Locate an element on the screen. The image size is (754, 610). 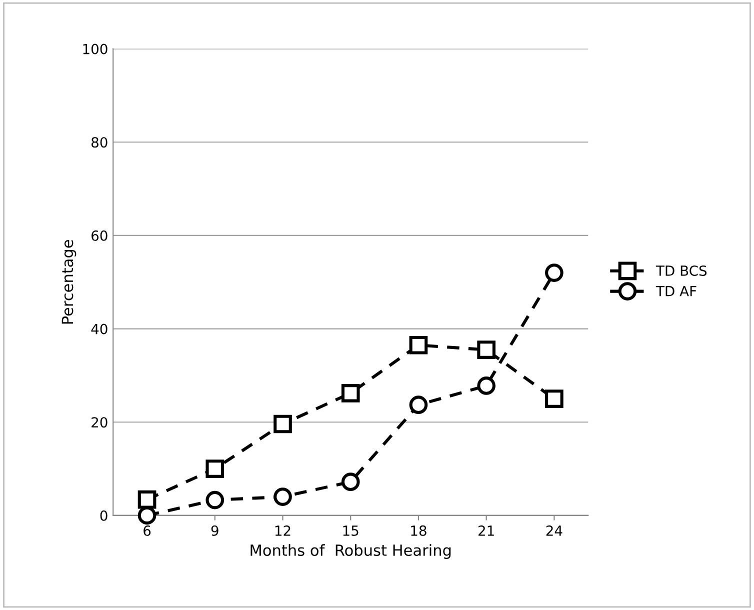
x-tick-label: 9 is located at coordinates (214, 530).